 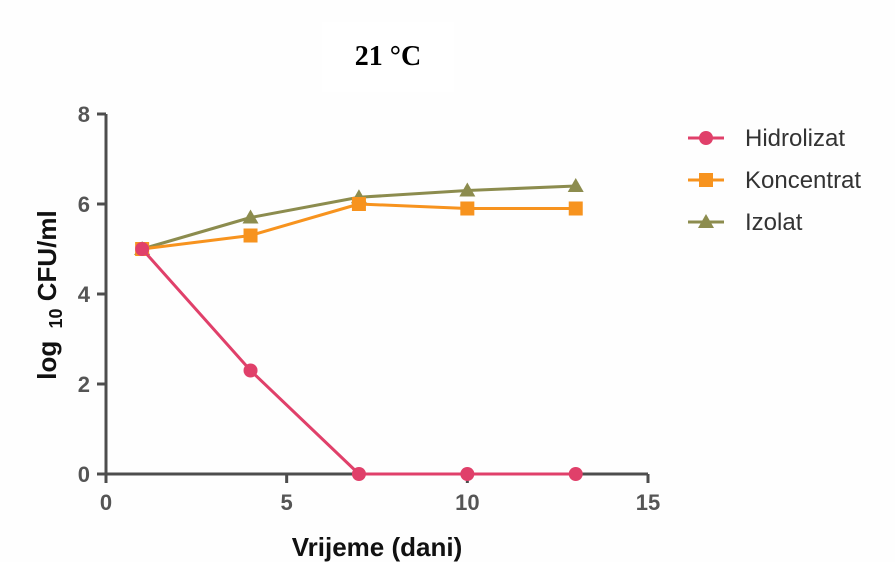 I want to click on legend-label: Koncentrat, so click(x=803, y=180).